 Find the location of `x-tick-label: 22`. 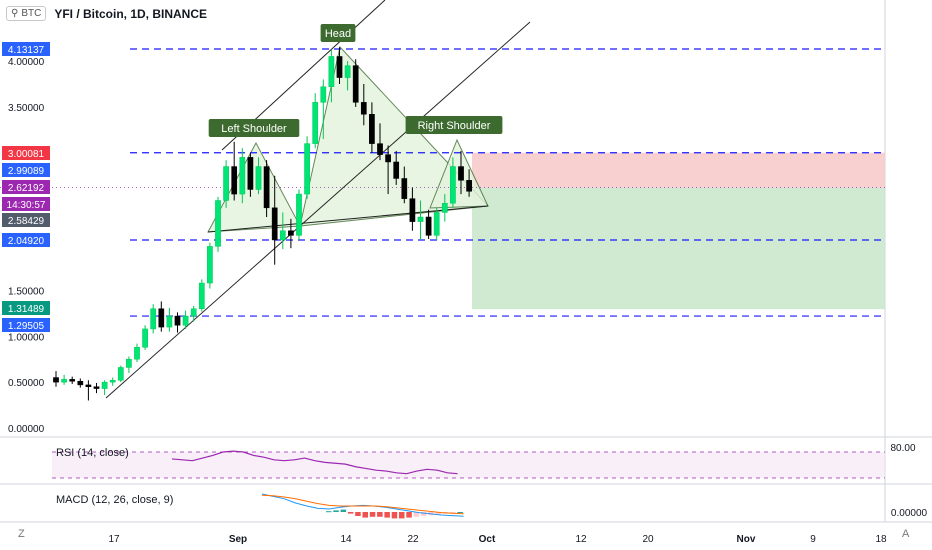

x-tick-label: 22 is located at coordinates (413, 539).